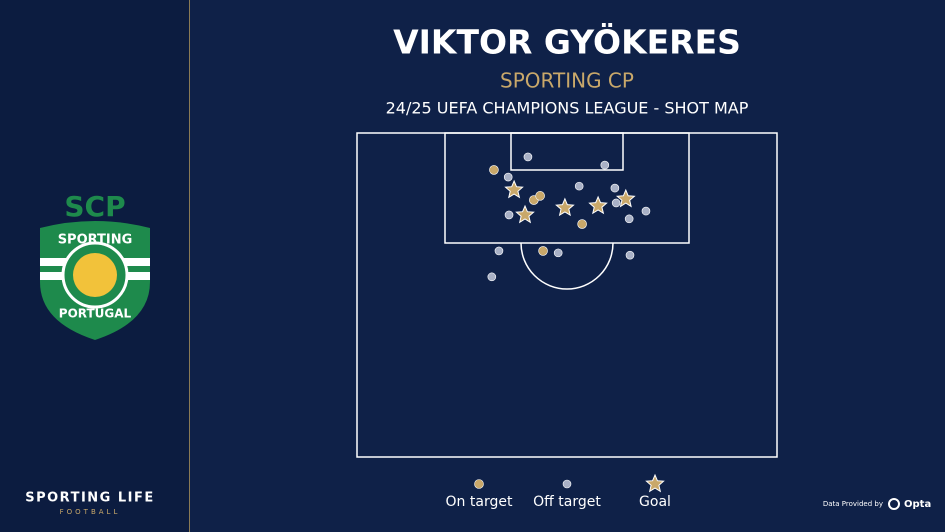 The width and height of the screenshot is (945, 532). I want to click on chart-caption: 24/25 UEFA CHAMPIONS LEAGUE - SHOT MAP, so click(567, 108).